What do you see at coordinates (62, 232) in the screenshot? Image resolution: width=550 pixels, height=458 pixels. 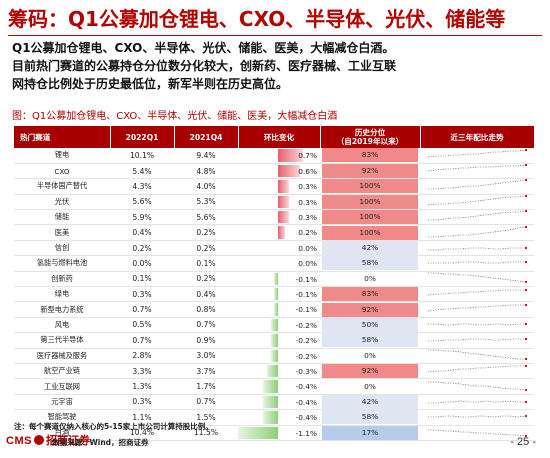 I see `sector-name-cell: 医美` at bounding box center [62, 232].